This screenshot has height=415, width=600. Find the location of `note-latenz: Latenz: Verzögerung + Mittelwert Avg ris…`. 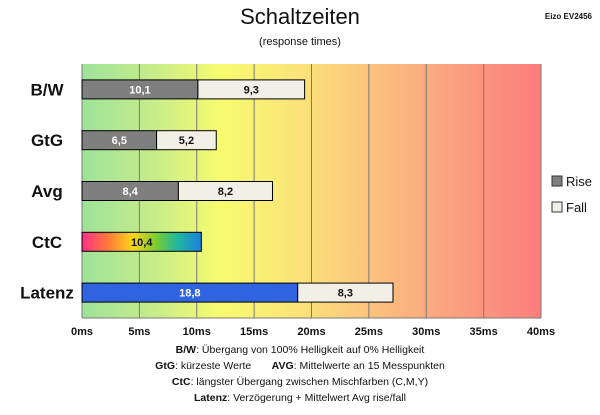

note-latenz: Latenz: Verzögerung + Mittelwert Avg ris… is located at coordinates (300, 398).